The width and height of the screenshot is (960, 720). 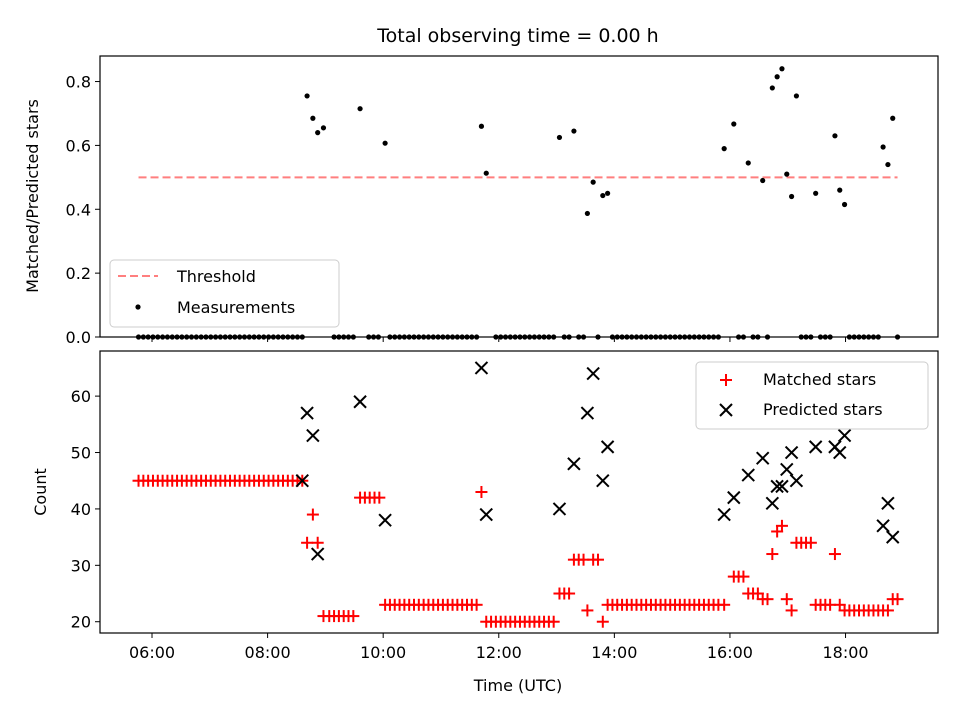 What do you see at coordinates (78, 273) in the screenshot?
I see `ratio-y-tick-label: 0.2` at bounding box center [78, 273].